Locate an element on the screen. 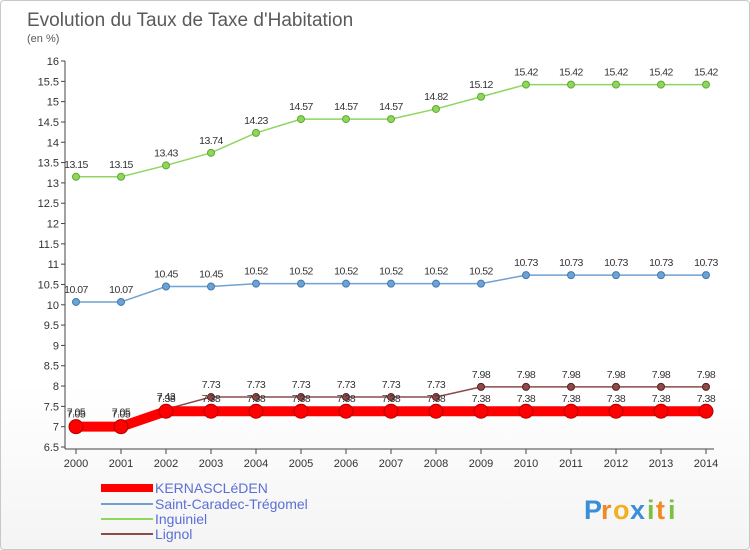  legend-item: Saint-Caradec-Trégomel is located at coordinates (204, 504).